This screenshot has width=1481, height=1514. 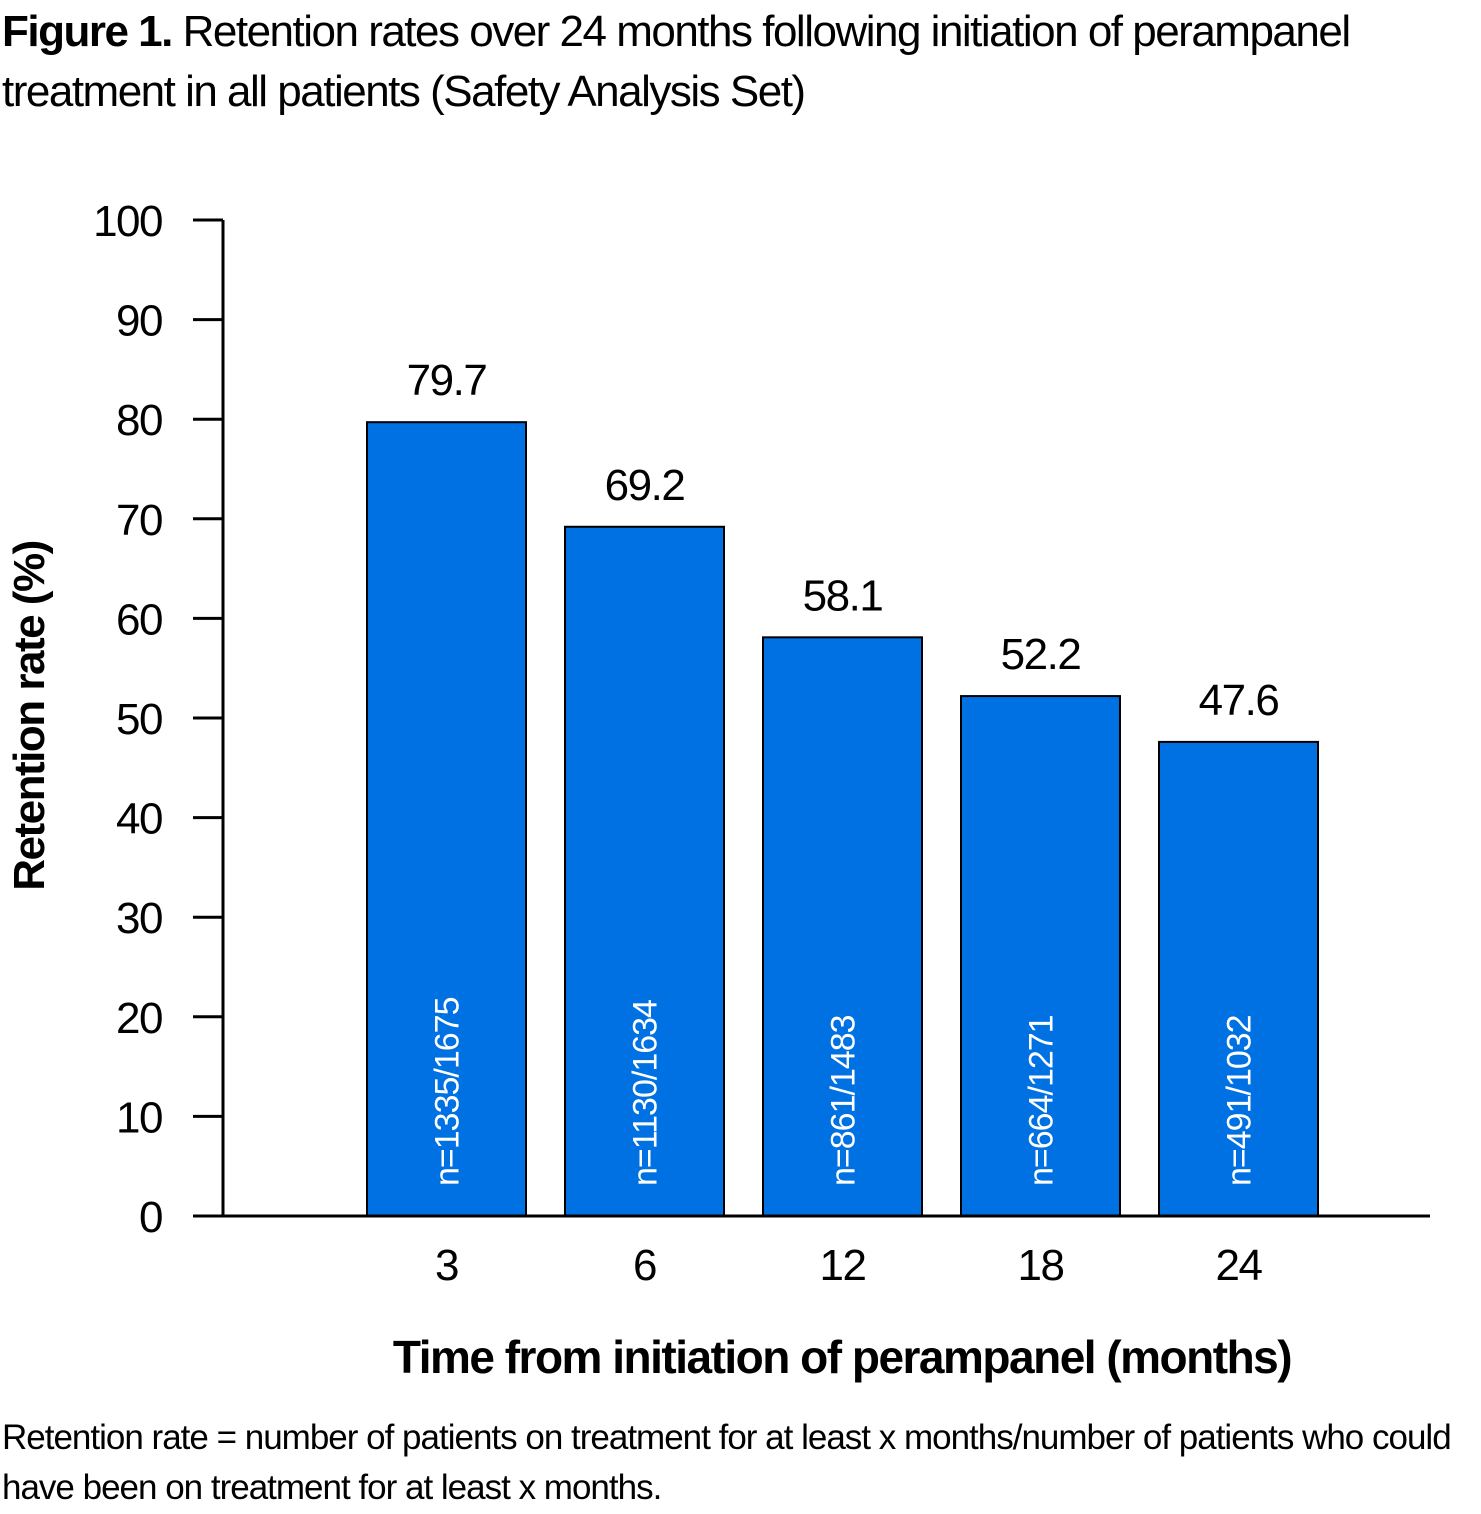 What do you see at coordinates (447, 380) in the screenshot?
I see `data-label: 79.7` at bounding box center [447, 380].